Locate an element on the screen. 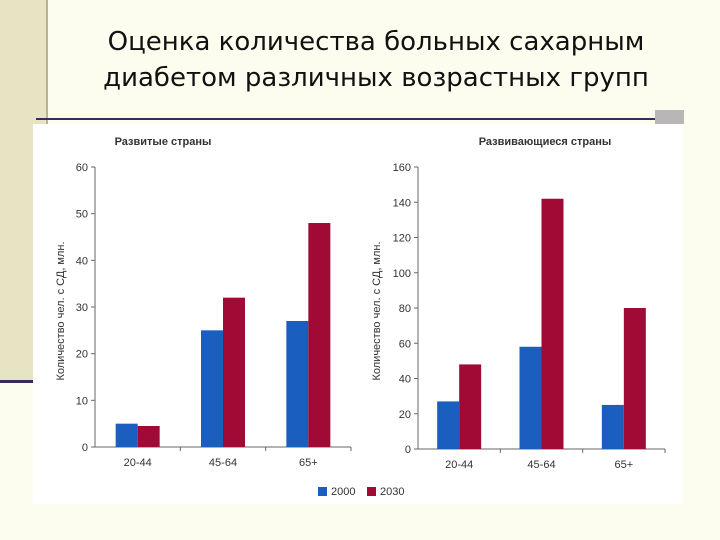 This screenshot has width=720, height=540. y-tick-label: 120 is located at coordinates (402, 239).